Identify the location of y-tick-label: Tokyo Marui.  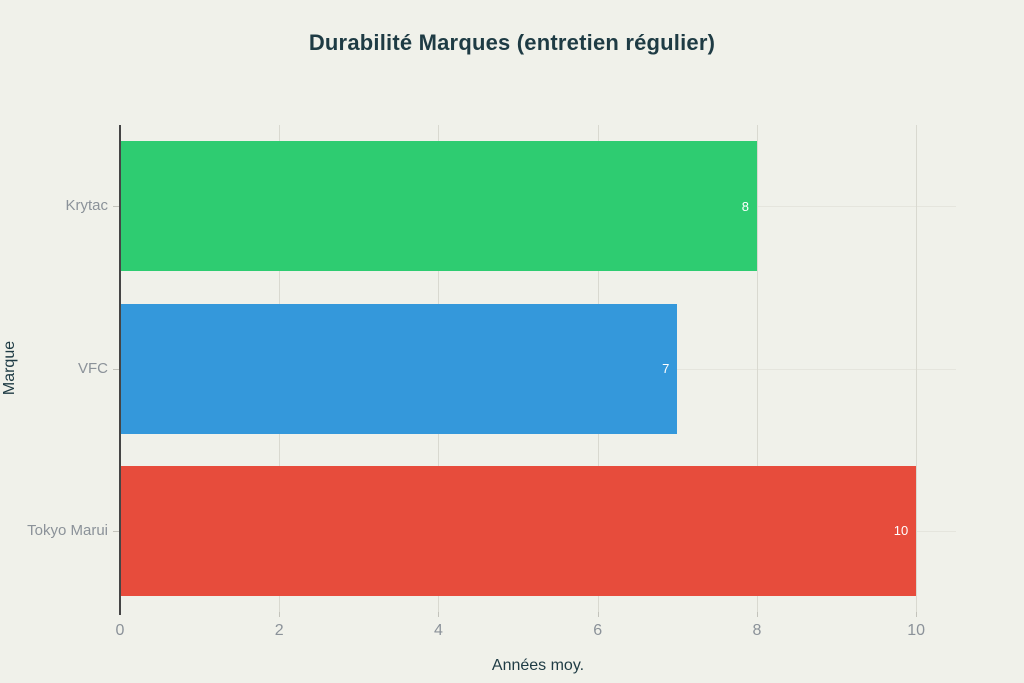
(67, 530).